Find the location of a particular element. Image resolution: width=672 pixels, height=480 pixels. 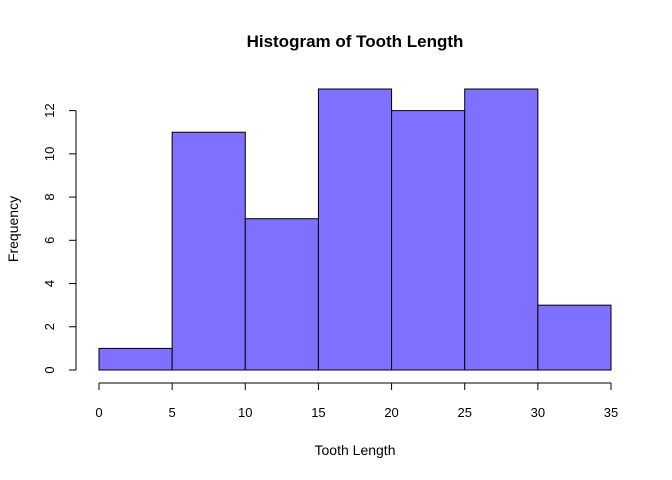

x-axis-label: Tooth Length is located at coordinates (355, 450).